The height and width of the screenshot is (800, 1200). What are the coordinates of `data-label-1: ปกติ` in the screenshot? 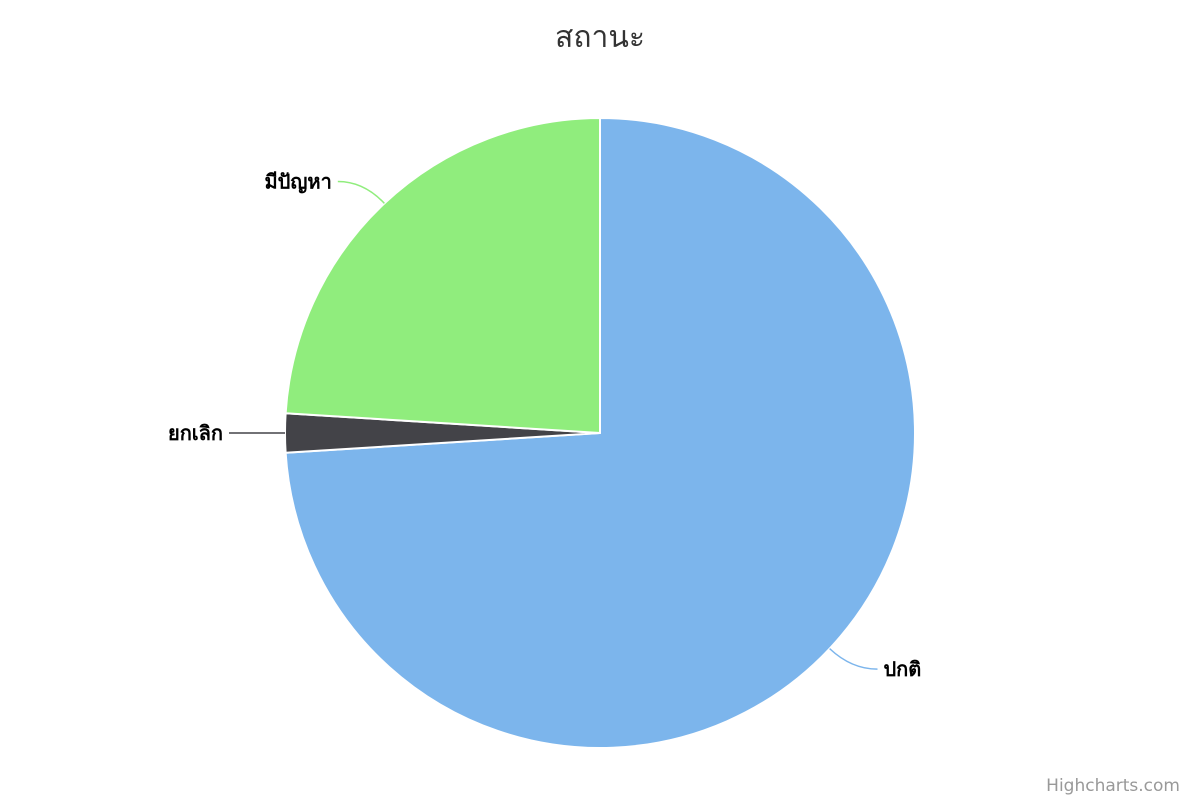 It's located at (902, 669).